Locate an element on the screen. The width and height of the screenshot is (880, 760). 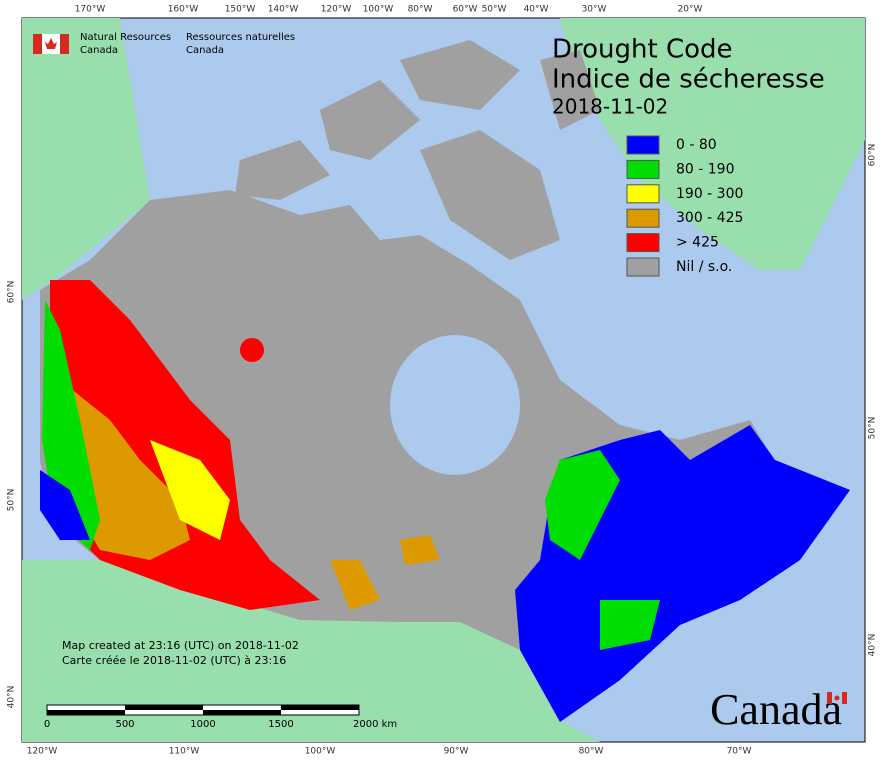
scale-labels: 0 500 1000 1500 2000 km is located at coordinates (220, 724).